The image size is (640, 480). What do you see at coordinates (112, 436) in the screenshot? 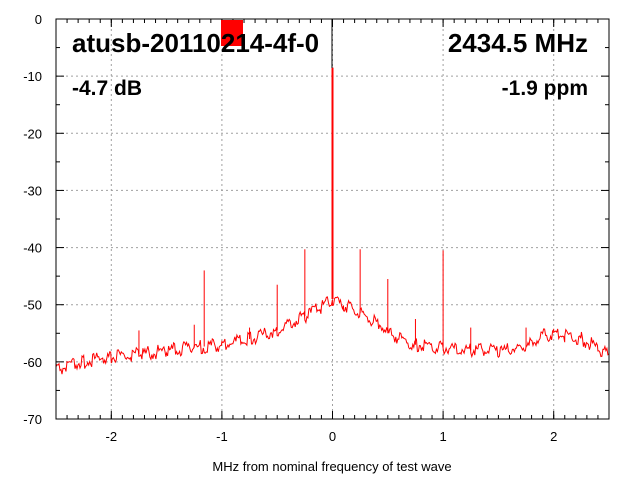
I see `x-tick-label: -2` at bounding box center [112, 436].